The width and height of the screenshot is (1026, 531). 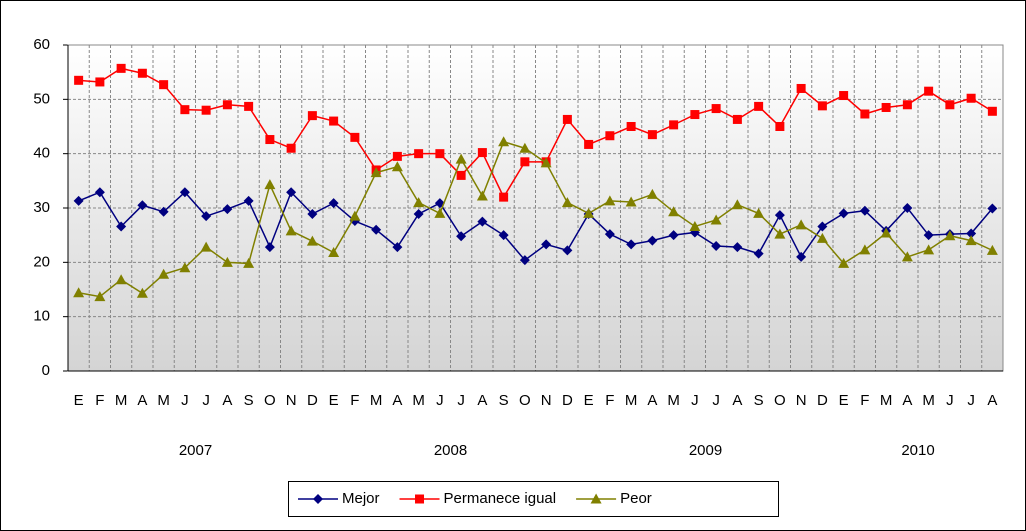 I want to click on legend: Mejor Permanece igual Peor, so click(x=533, y=499).